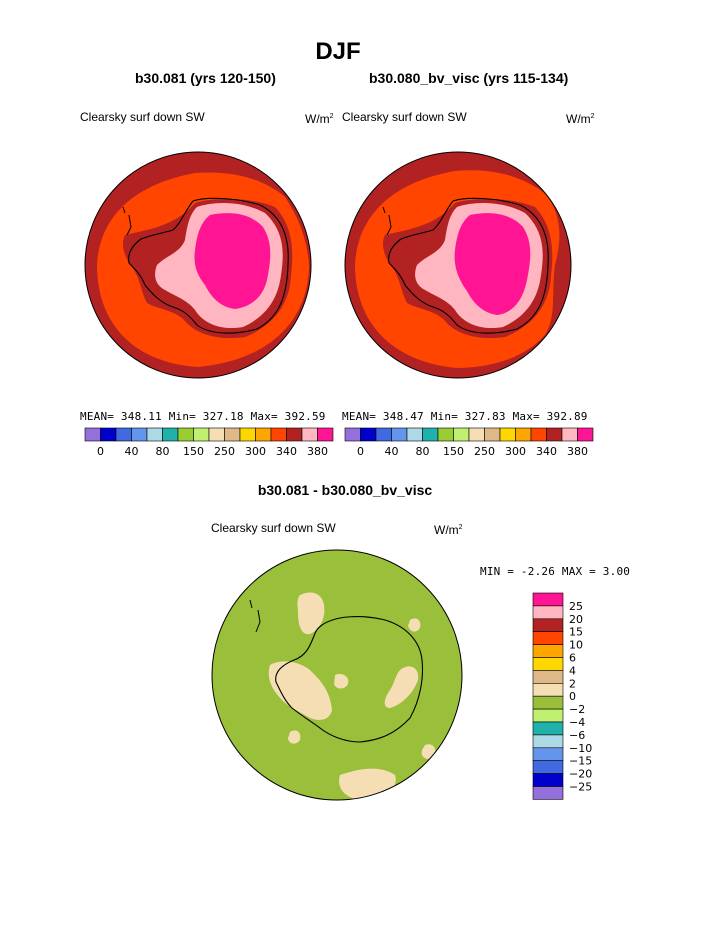 The image size is (723, 935). I want to click on panel2-colorbar-tick-label: 340, so click(546, 451).